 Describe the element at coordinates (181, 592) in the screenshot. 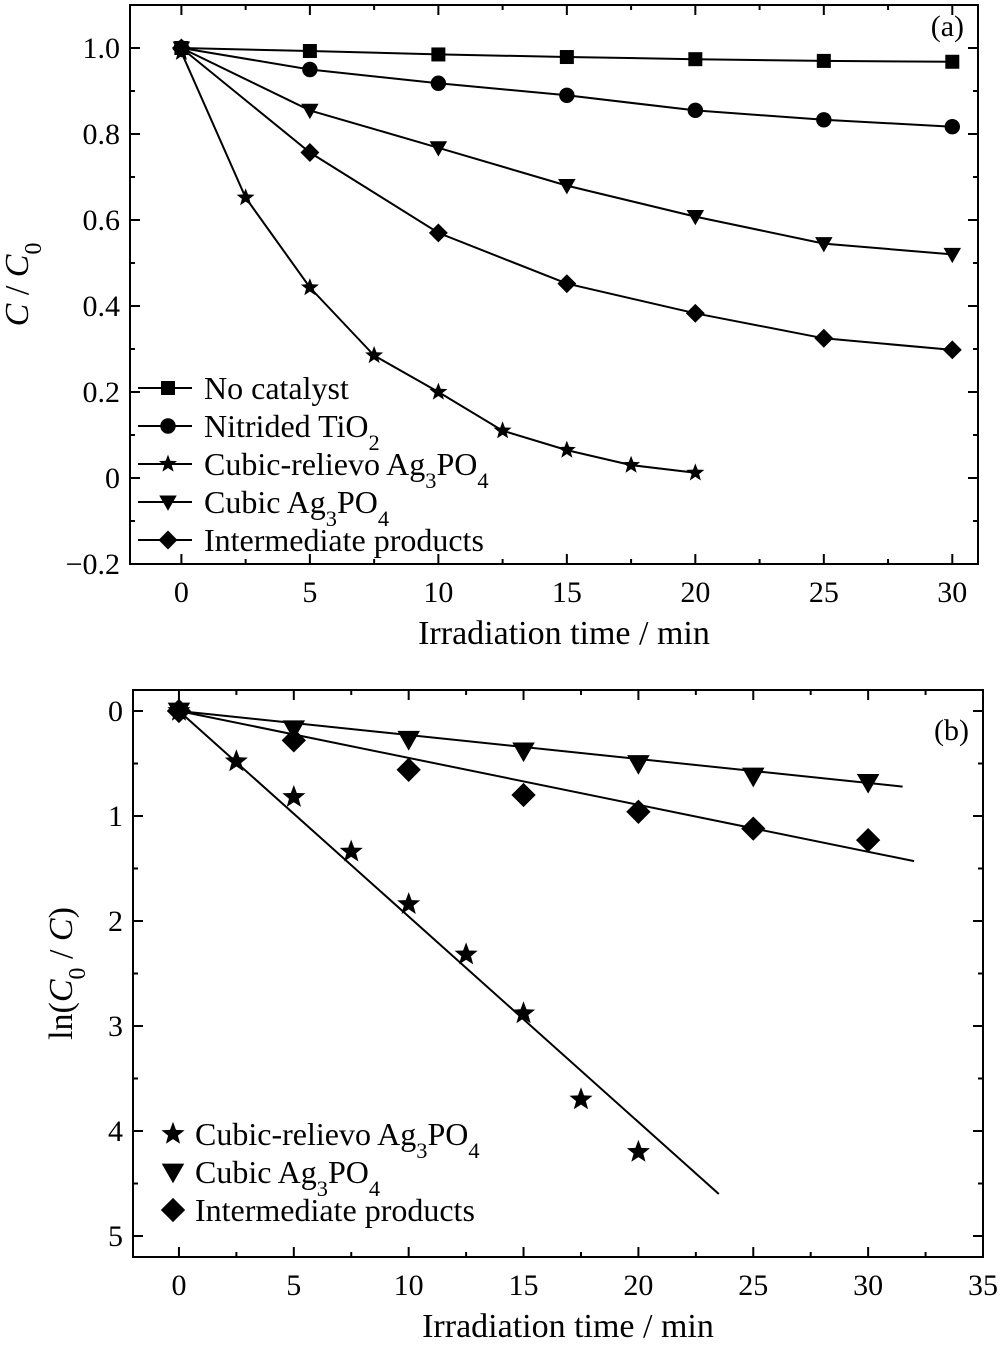

I see `x-tick-label: 0` at that location.